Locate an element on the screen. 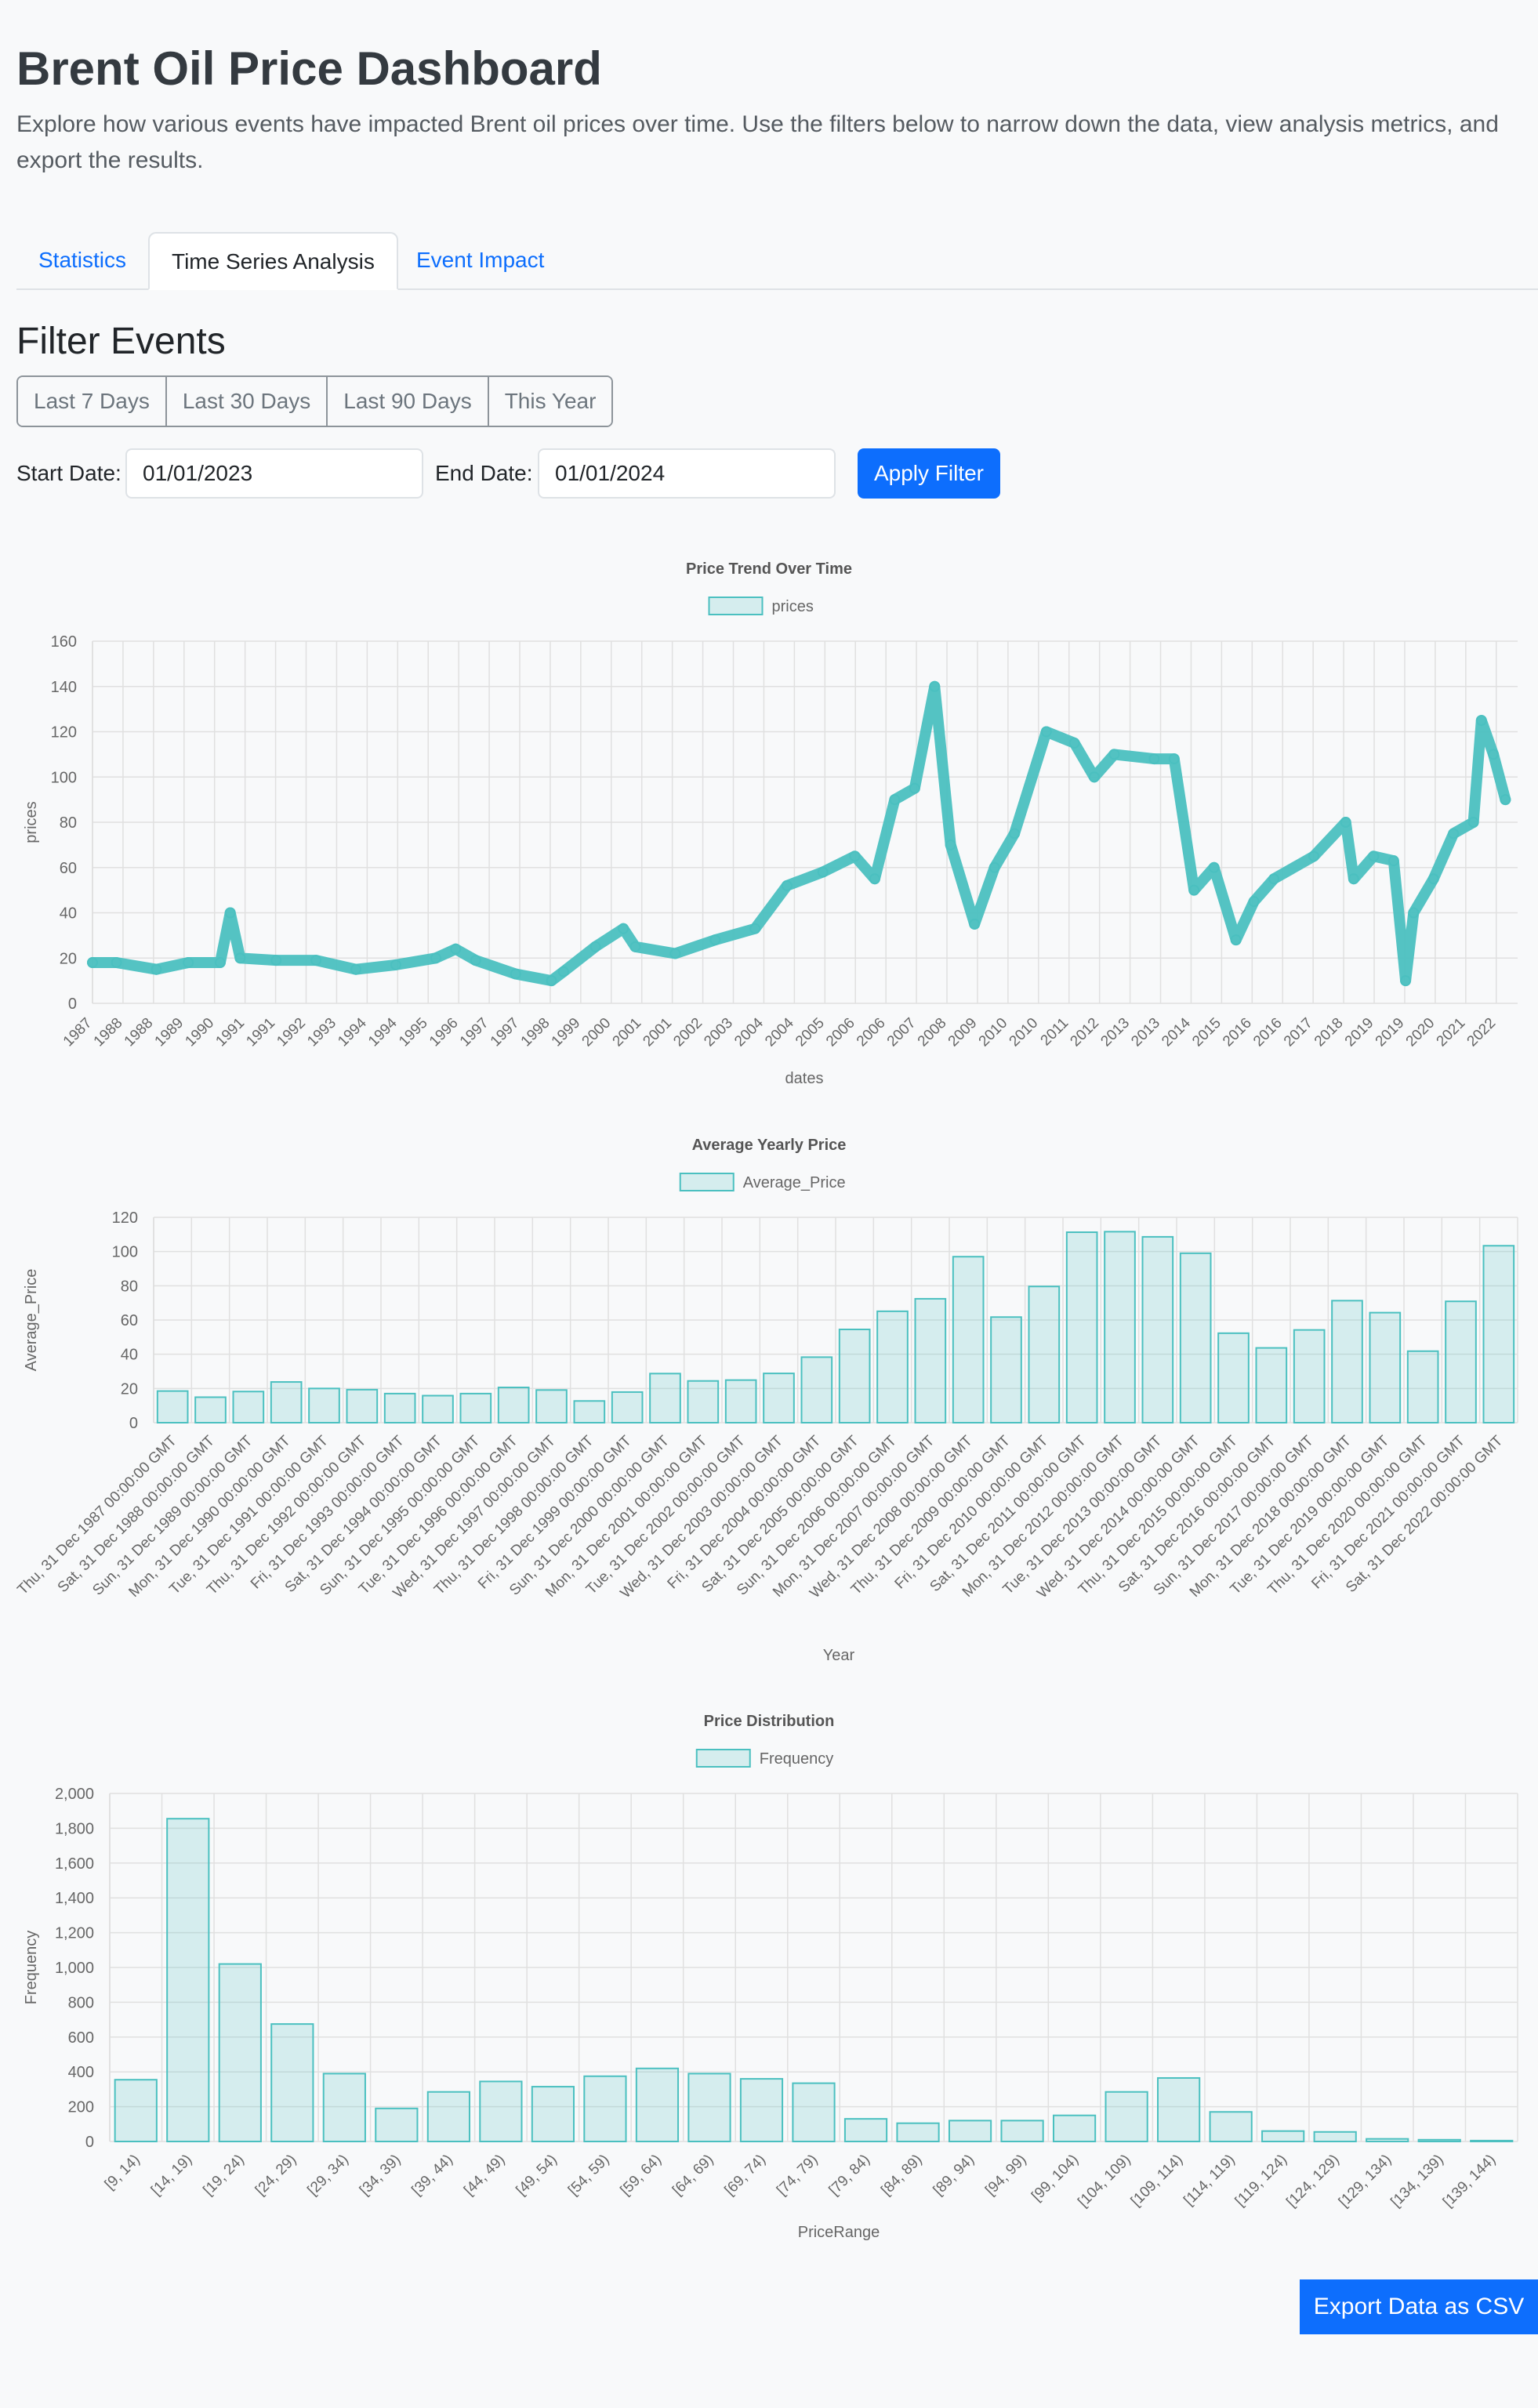 The image size is (1538, 2408). x-tick-label: 2008 is located at coordinates (932, 1032).